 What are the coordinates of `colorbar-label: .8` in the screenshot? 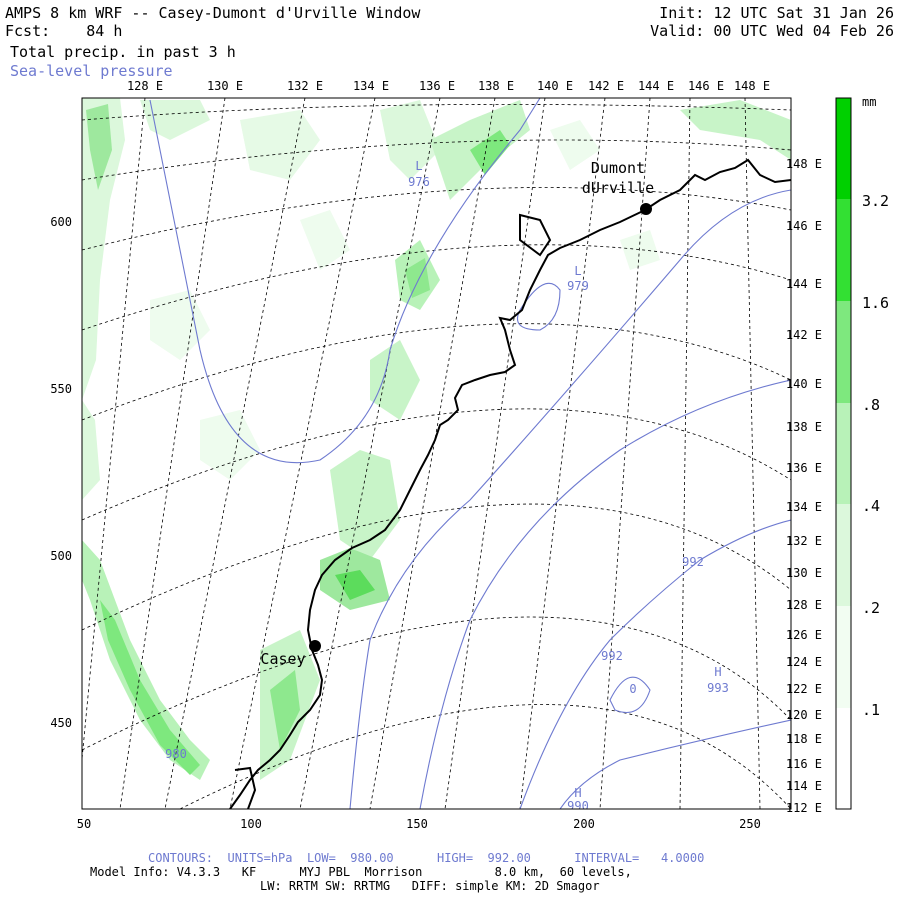 It's located at (871, 405).